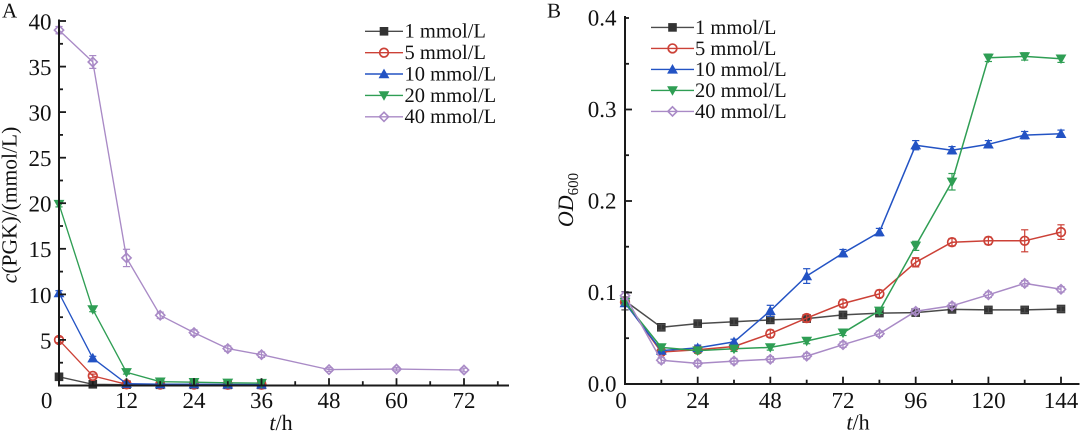 This screenshot has height=438, width=1080. What do you see at coordinates (10, 11) in the screenshot?
I see `svg-text: A` at bounding box center [10, 11].